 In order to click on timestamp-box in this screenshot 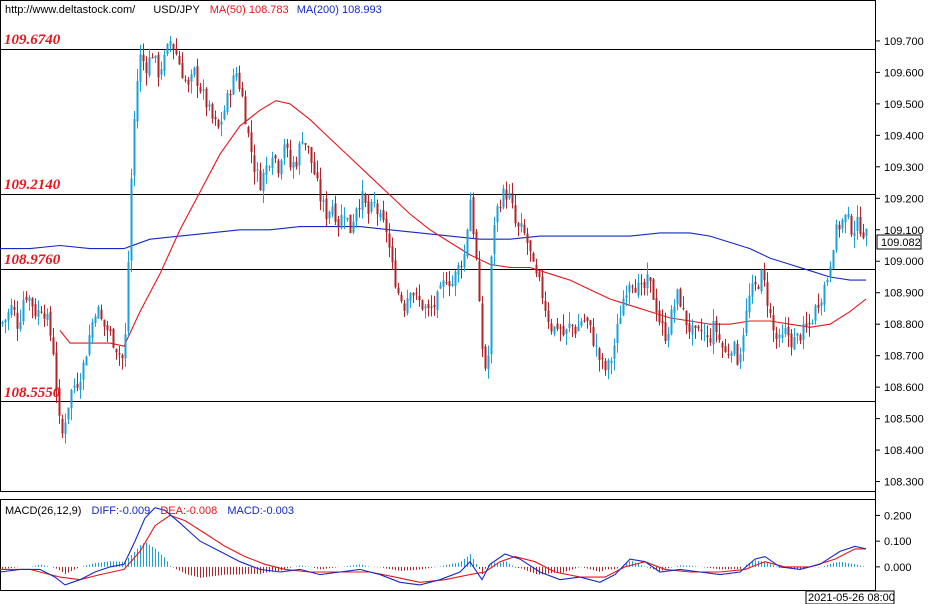, I will do `click(850, 597)`.